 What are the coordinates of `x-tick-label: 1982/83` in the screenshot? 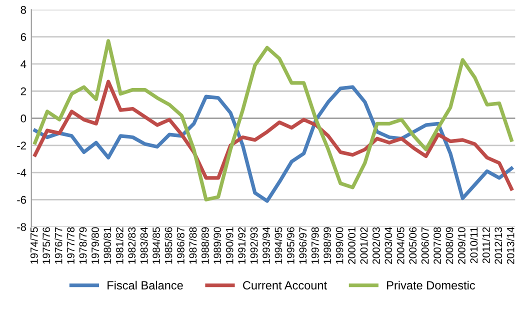 It's located at (132, 245).